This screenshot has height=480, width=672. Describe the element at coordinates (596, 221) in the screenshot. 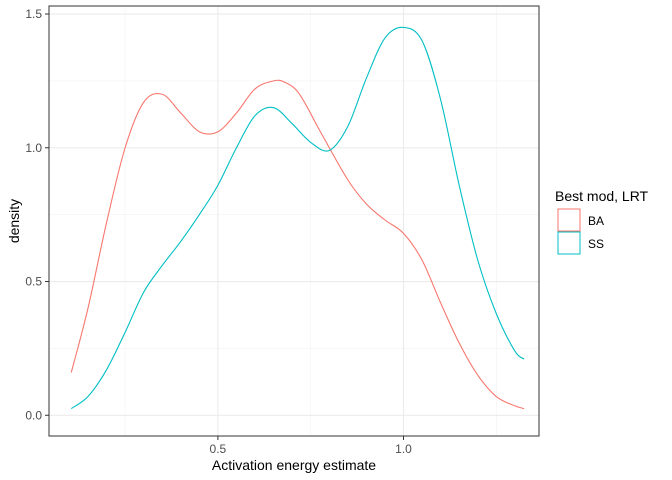

I see `legend-label-ba: BA` at that location.